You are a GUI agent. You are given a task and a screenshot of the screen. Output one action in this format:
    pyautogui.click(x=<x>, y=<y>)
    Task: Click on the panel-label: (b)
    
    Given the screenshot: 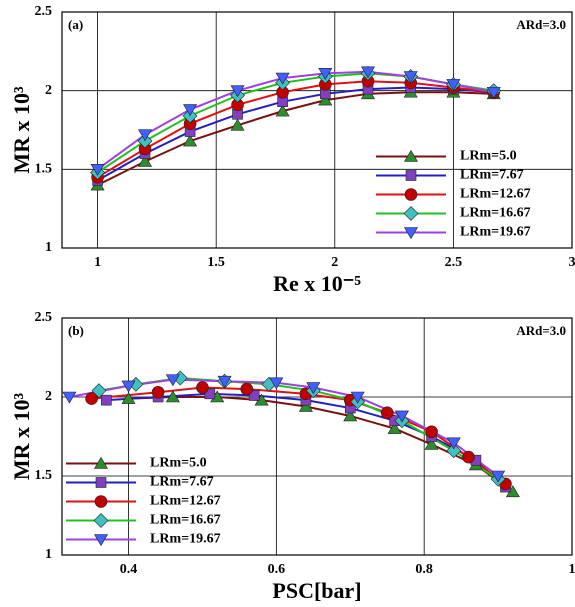 What is the action you would take?
    pyautogui.click(x=76, y=330)
    